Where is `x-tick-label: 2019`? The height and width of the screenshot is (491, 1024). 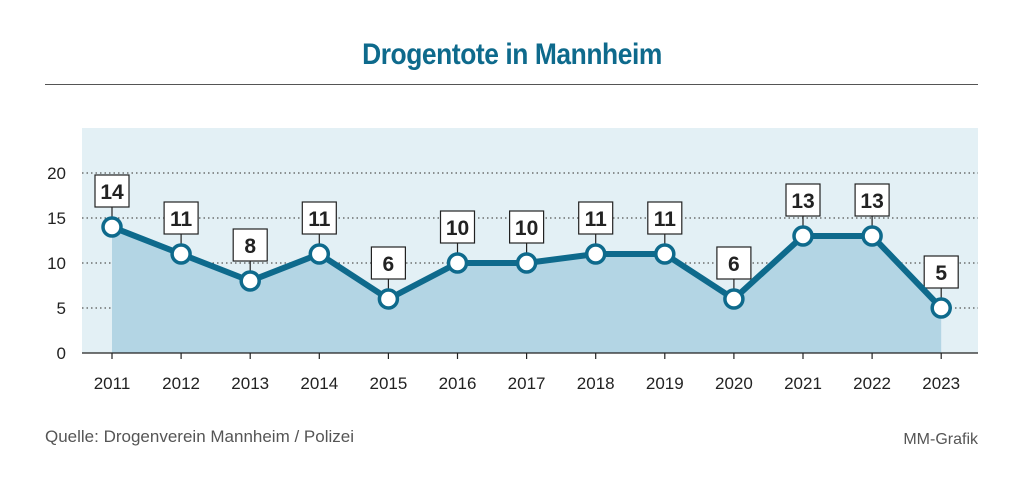 x-tick-label: 2019 is located at coordinates (665, 383).